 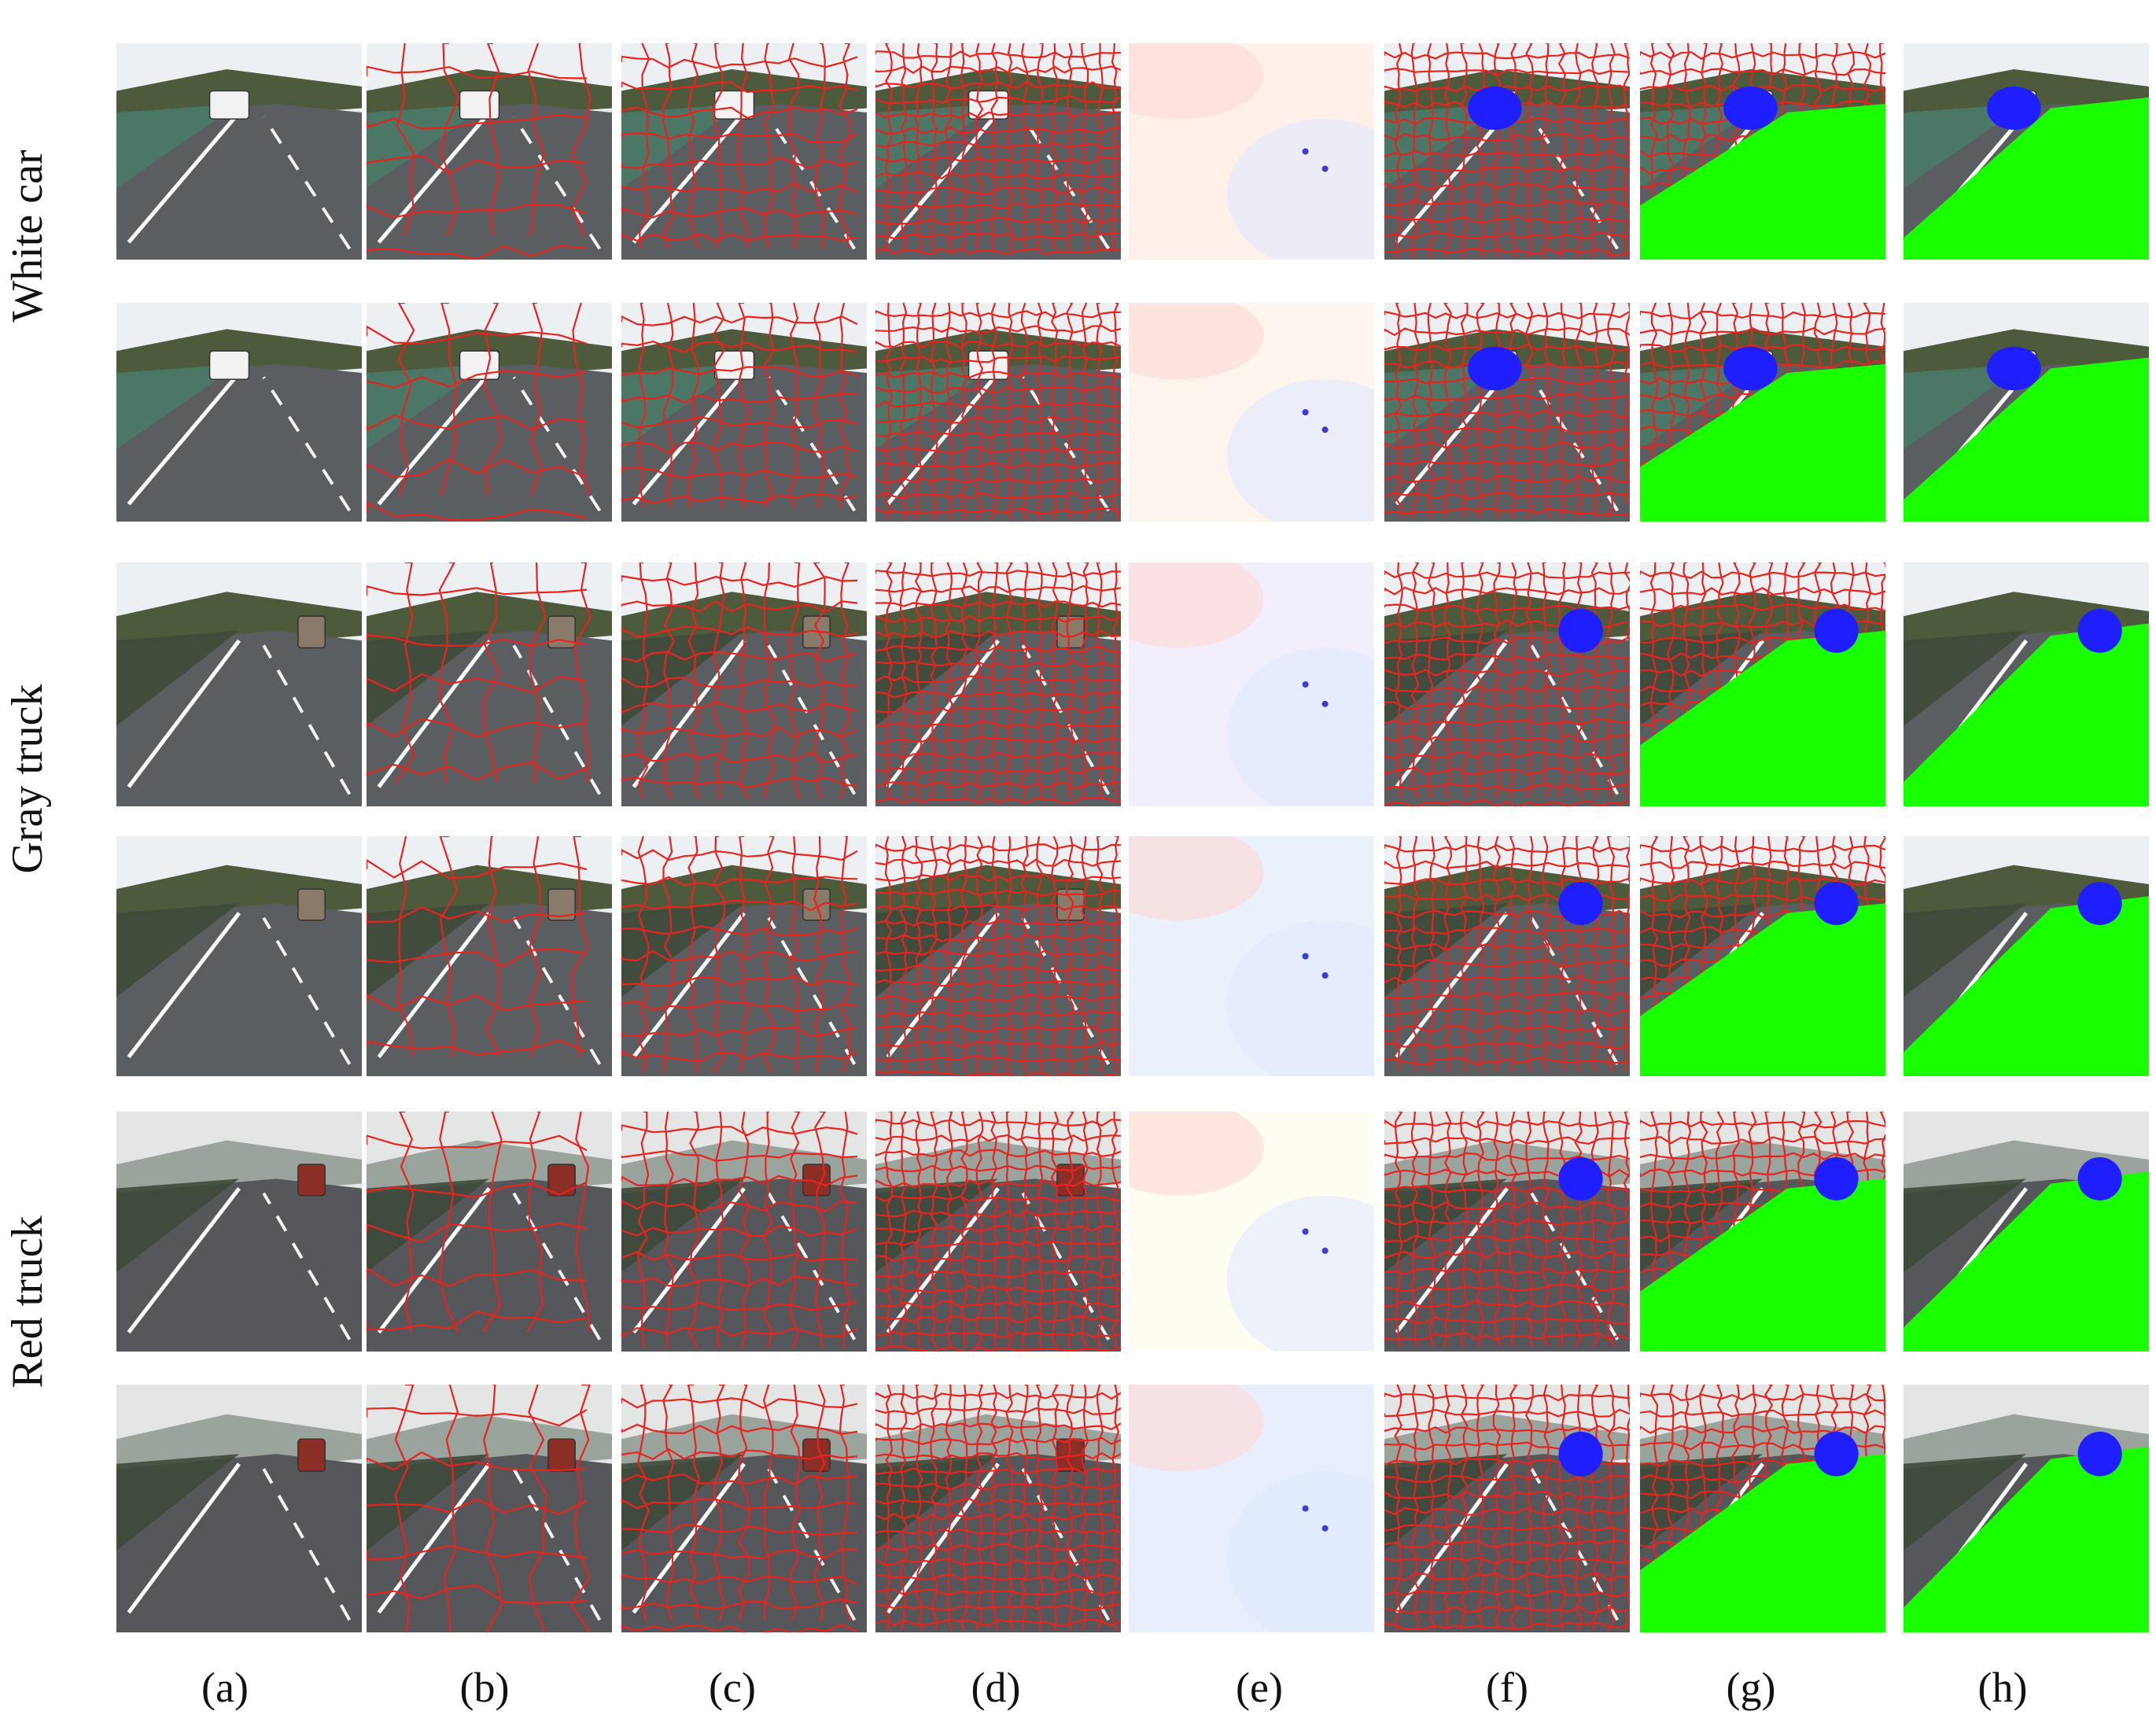 I want to click on panel-row1-col-h, so click(x=2027, y=152).